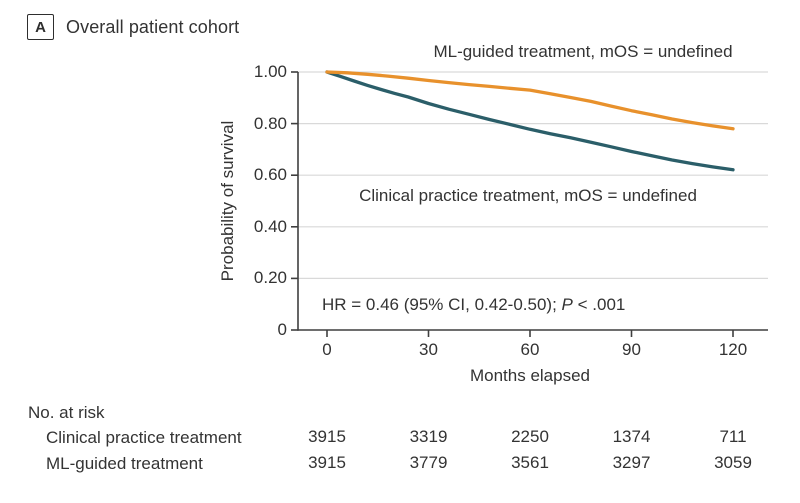  What do you see at coordinates (733, 462) in the screenshot?
I see `risk-value: 3059` at bounding box center [733, 462].